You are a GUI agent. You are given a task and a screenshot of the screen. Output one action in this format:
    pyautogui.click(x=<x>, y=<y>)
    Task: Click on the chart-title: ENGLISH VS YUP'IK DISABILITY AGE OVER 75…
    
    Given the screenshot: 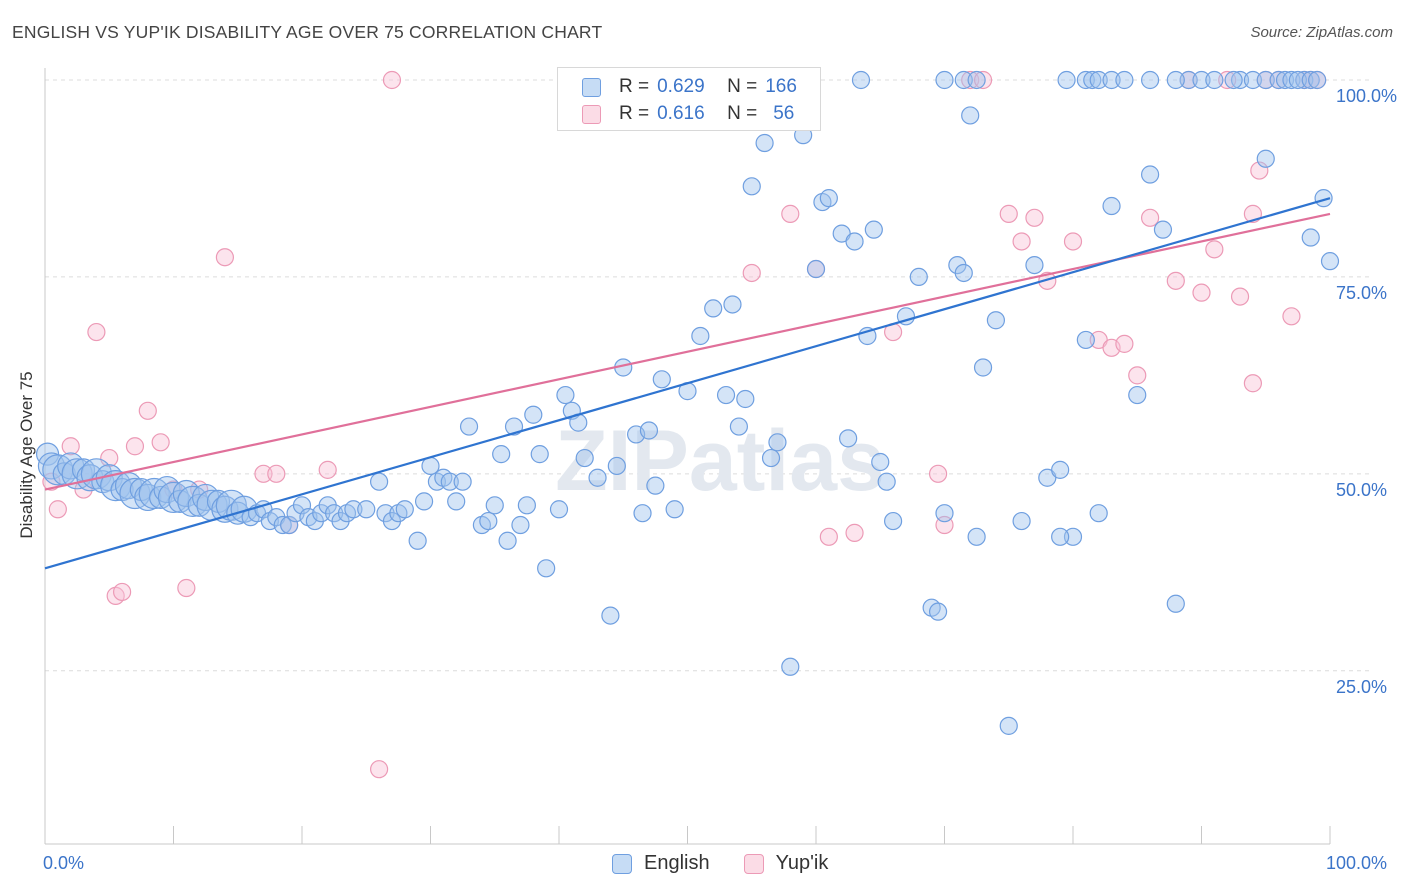 What is the action you would take?
    pyautogui.click(x=307, y=32)
    